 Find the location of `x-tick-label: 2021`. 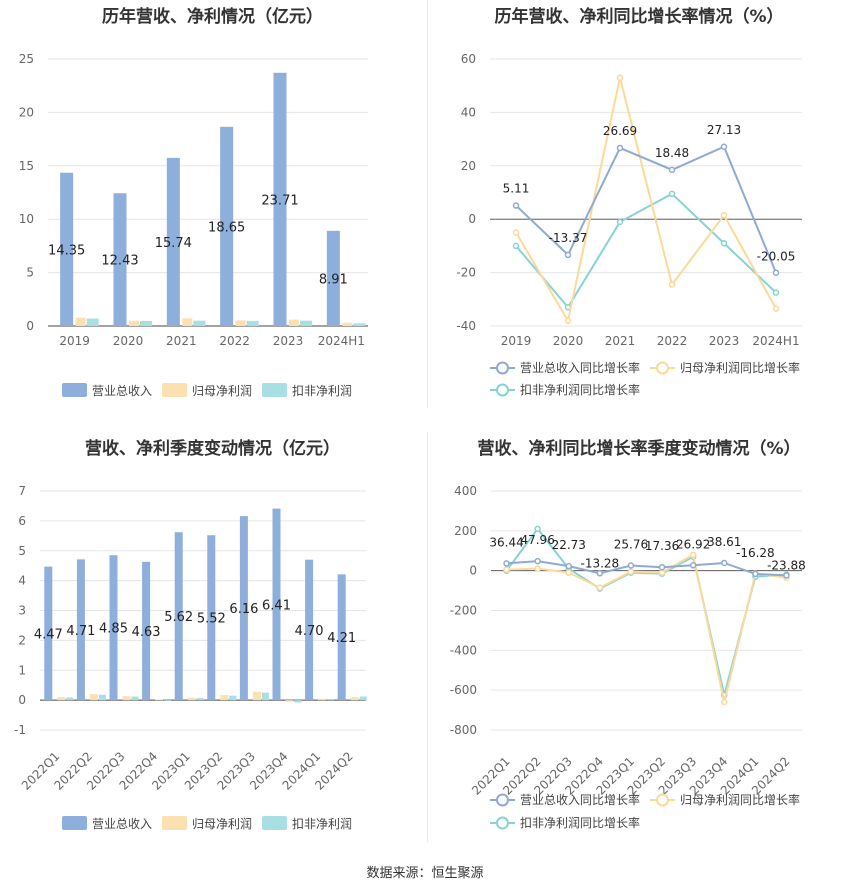

x-tick-label: 2021 is located at coordinates (181, 341).